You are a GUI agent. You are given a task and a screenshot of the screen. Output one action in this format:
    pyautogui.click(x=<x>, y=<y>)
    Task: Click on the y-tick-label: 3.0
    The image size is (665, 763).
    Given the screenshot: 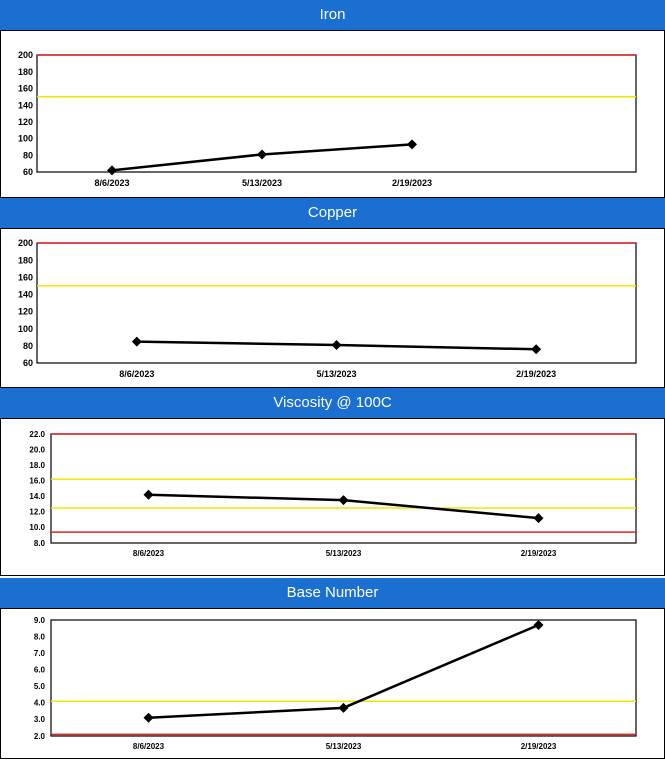 What is the action you would take?
    pyautogui.click(x=40, y=719)
    